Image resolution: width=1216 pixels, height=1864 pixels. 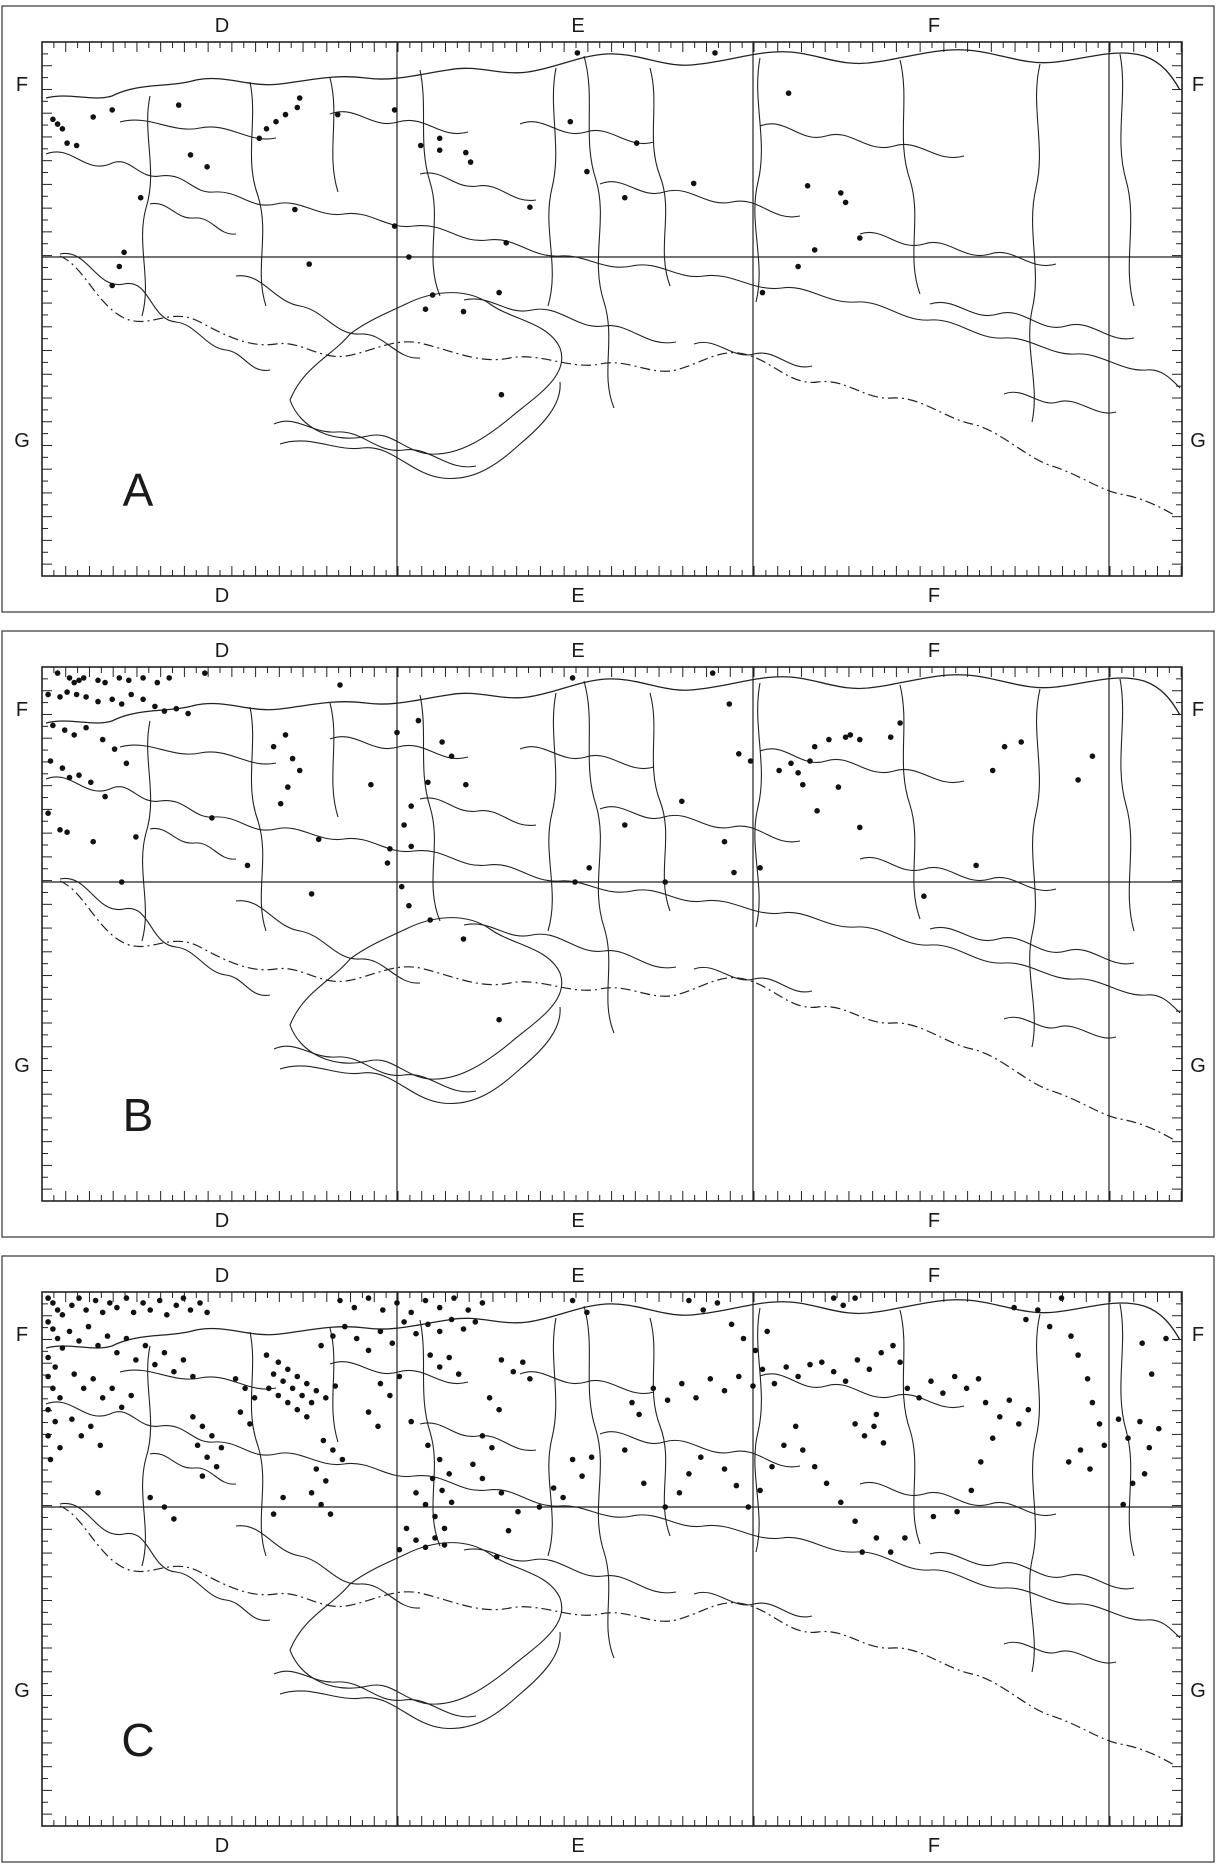 What do you see at coordinates (22, 441) in the screenshot?
I see `row-label-left: G` at bounding box center [22, 441].